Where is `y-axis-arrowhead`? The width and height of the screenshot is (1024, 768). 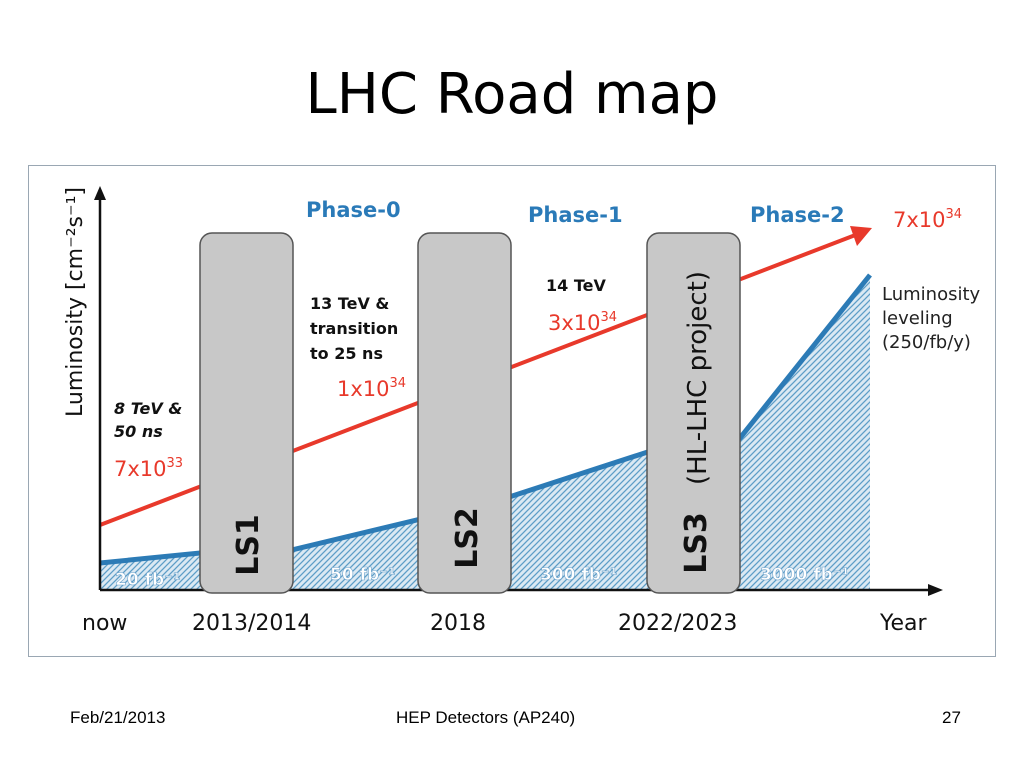
y-axis-arrowhead is located at coordinates (100, 193).